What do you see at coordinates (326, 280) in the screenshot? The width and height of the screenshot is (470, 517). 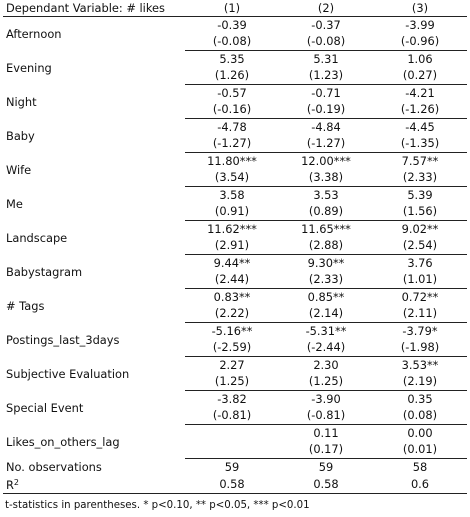 I see `tstat-model-2: (2.33)` at bounding box center [326, 280].